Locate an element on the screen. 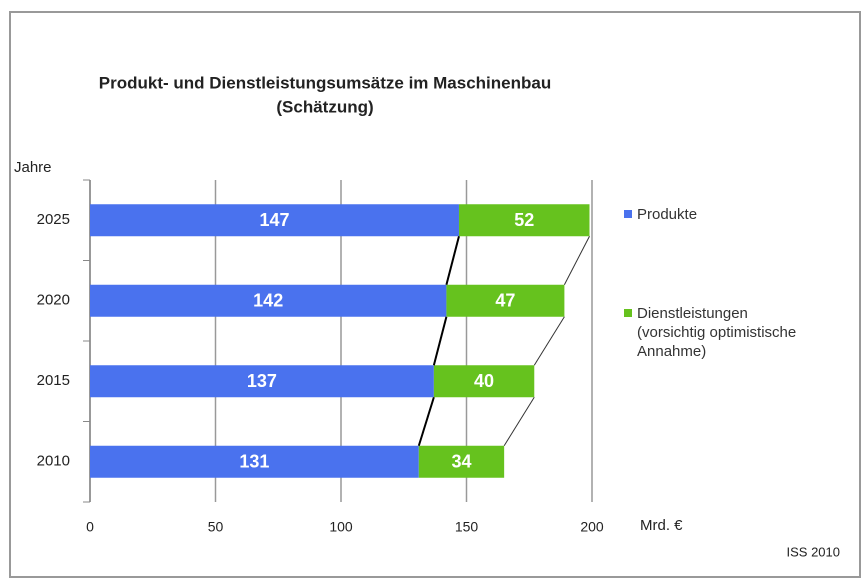 This screenshot has height=579, width=865. x-tick-label: 0 is located at coordinates (90, 527).